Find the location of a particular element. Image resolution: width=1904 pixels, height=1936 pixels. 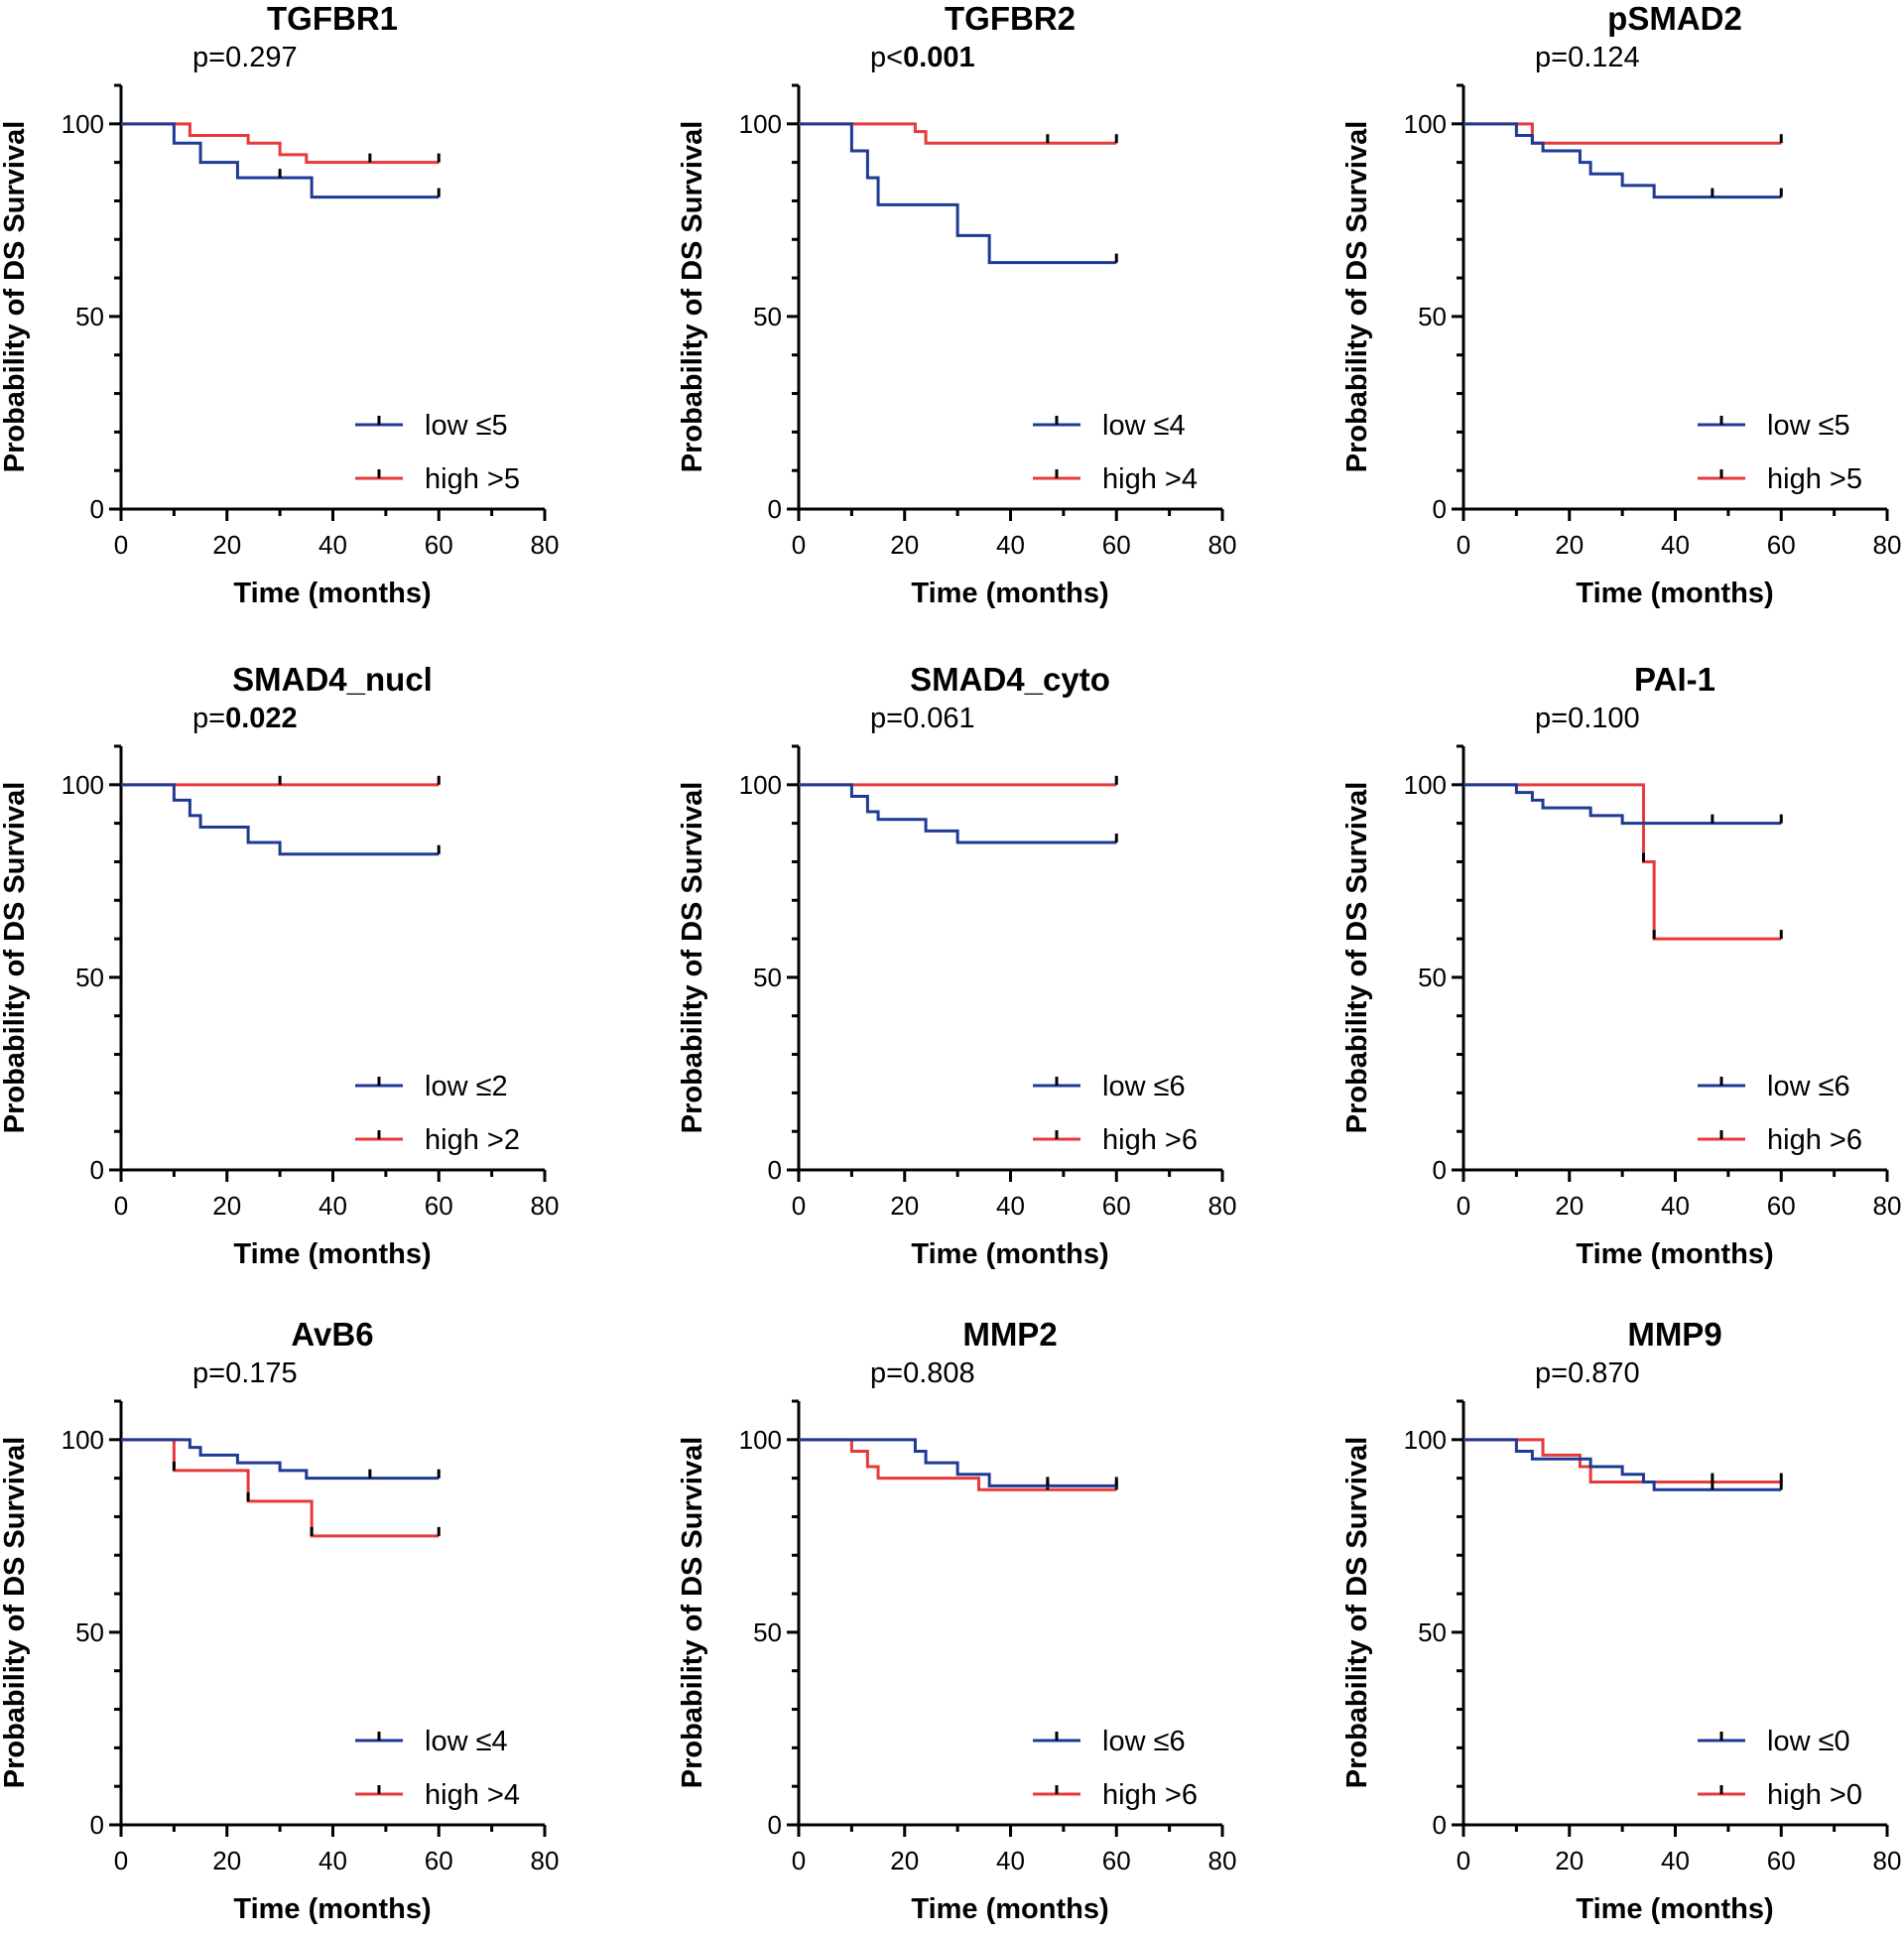

p-value-number: 0.061 is located at coordinates (939, 719).